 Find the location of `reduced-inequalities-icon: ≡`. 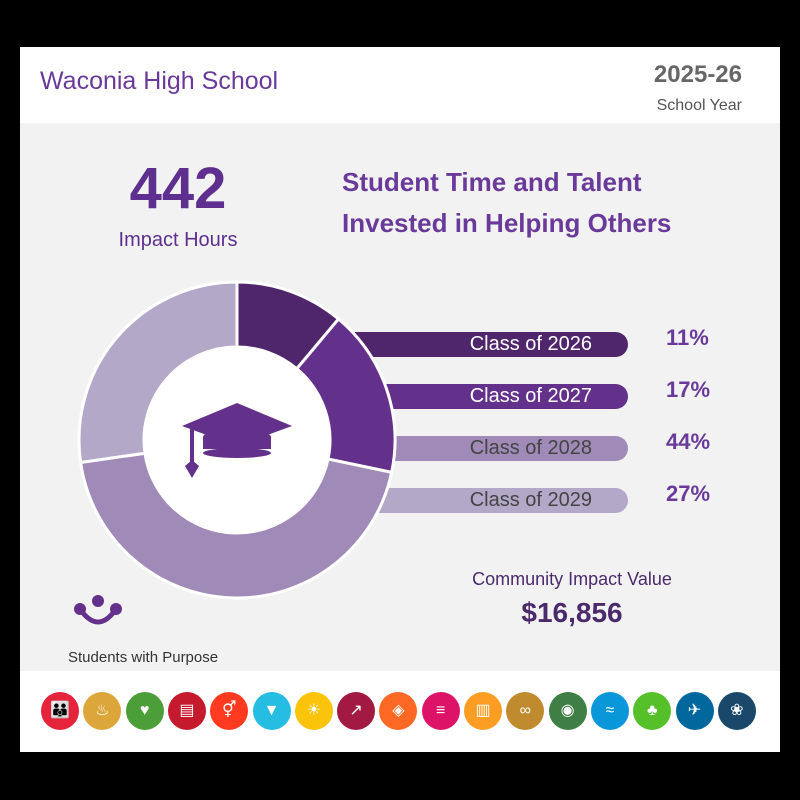

reduced-inequalities-icon: ≡ is located at coordinates (440, 711).